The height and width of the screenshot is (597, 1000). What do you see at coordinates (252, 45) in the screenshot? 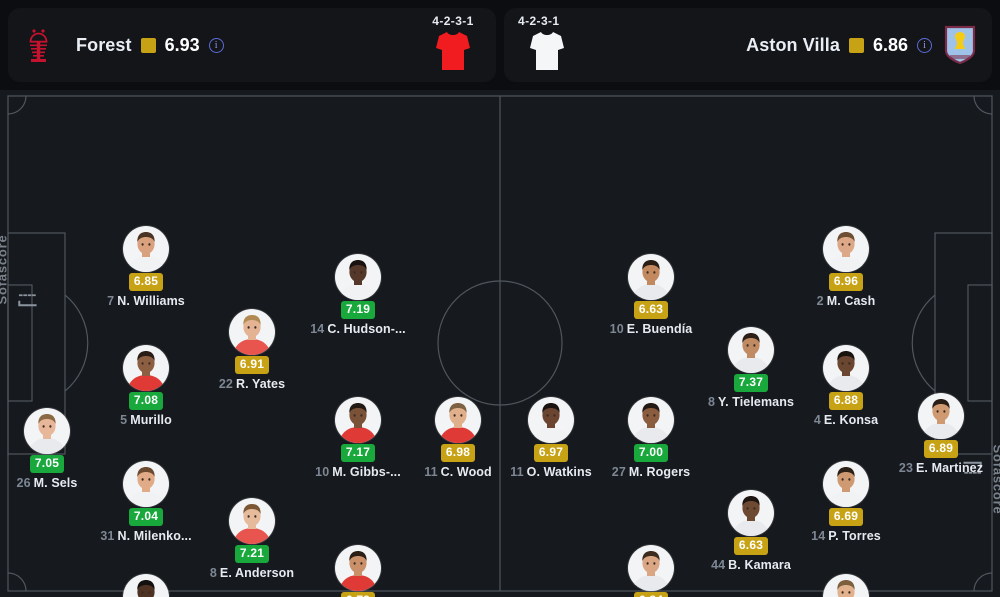
I see `home-team-card: Forest 6.93 4-2-3-1` at bounding box center [252, 45].